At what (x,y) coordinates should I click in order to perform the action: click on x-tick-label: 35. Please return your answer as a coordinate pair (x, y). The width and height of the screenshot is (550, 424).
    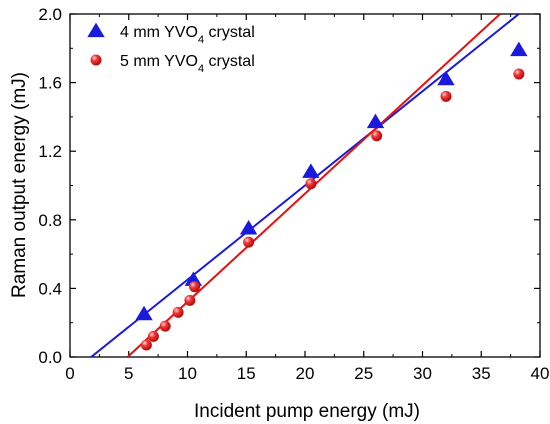
    Looking at the image, I should click on (481, 373).